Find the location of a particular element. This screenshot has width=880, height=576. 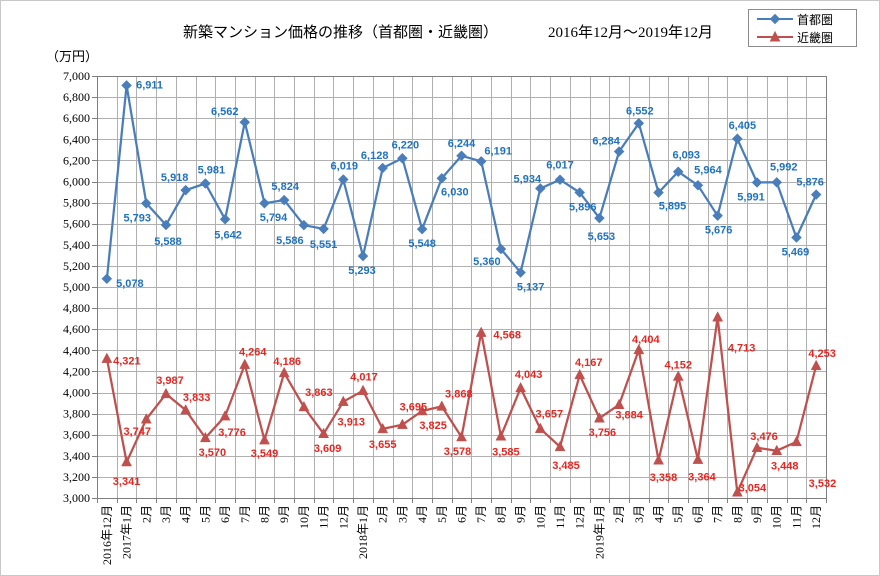

x-tick-label: 12月 is located at coordinates (343, 517).